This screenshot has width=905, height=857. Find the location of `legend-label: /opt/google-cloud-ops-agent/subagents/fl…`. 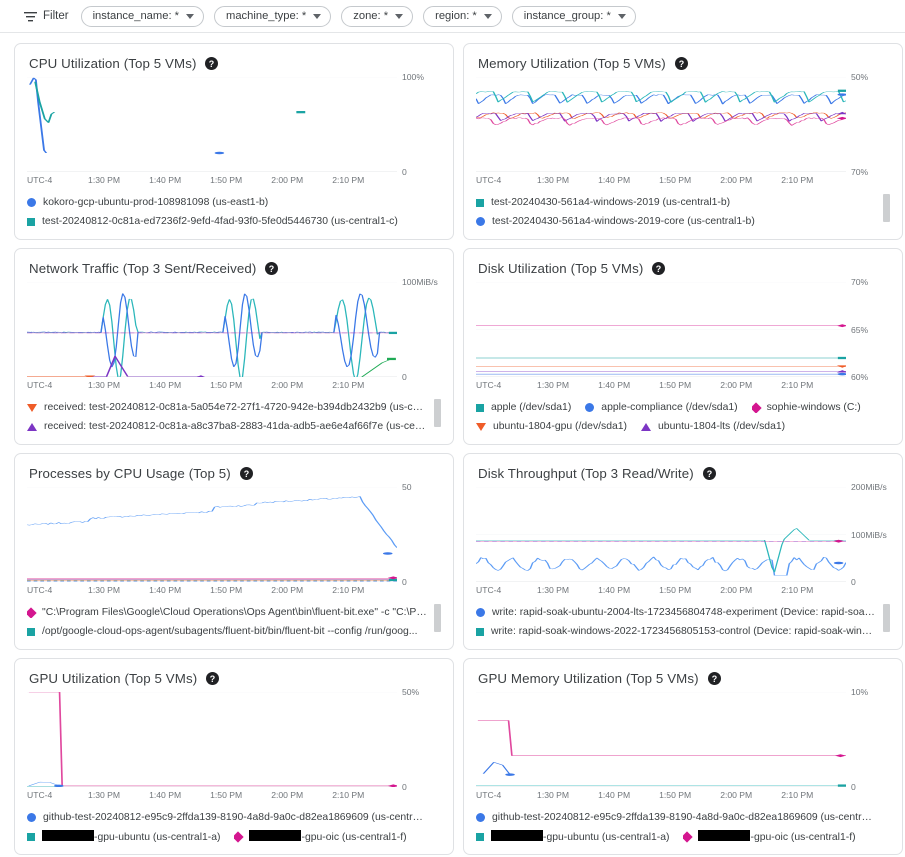

legend-label: /opt/google-cloud-ops-agent/subagents/fl… is located at coordinates (230, 631).